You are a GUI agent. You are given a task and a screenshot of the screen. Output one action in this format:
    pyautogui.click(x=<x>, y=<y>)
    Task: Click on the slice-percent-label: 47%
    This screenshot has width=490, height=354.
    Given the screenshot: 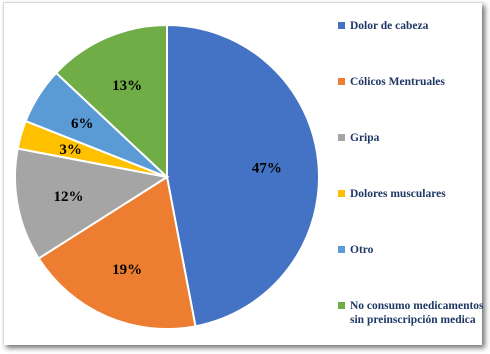 What is the action you would take?
    pyautogui.click(x=267, y=169)
    